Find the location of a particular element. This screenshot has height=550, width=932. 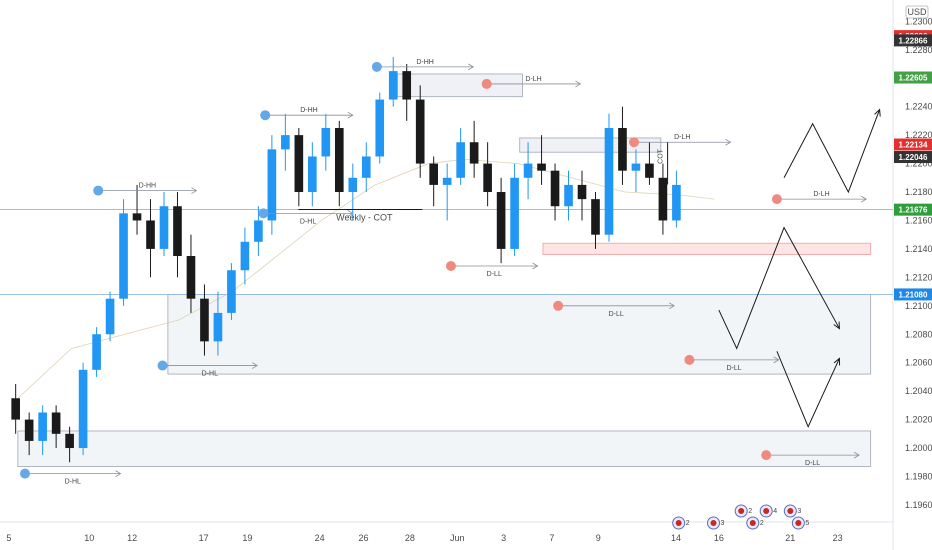

marker-label: D-LH is located at coordinates (682, 137).